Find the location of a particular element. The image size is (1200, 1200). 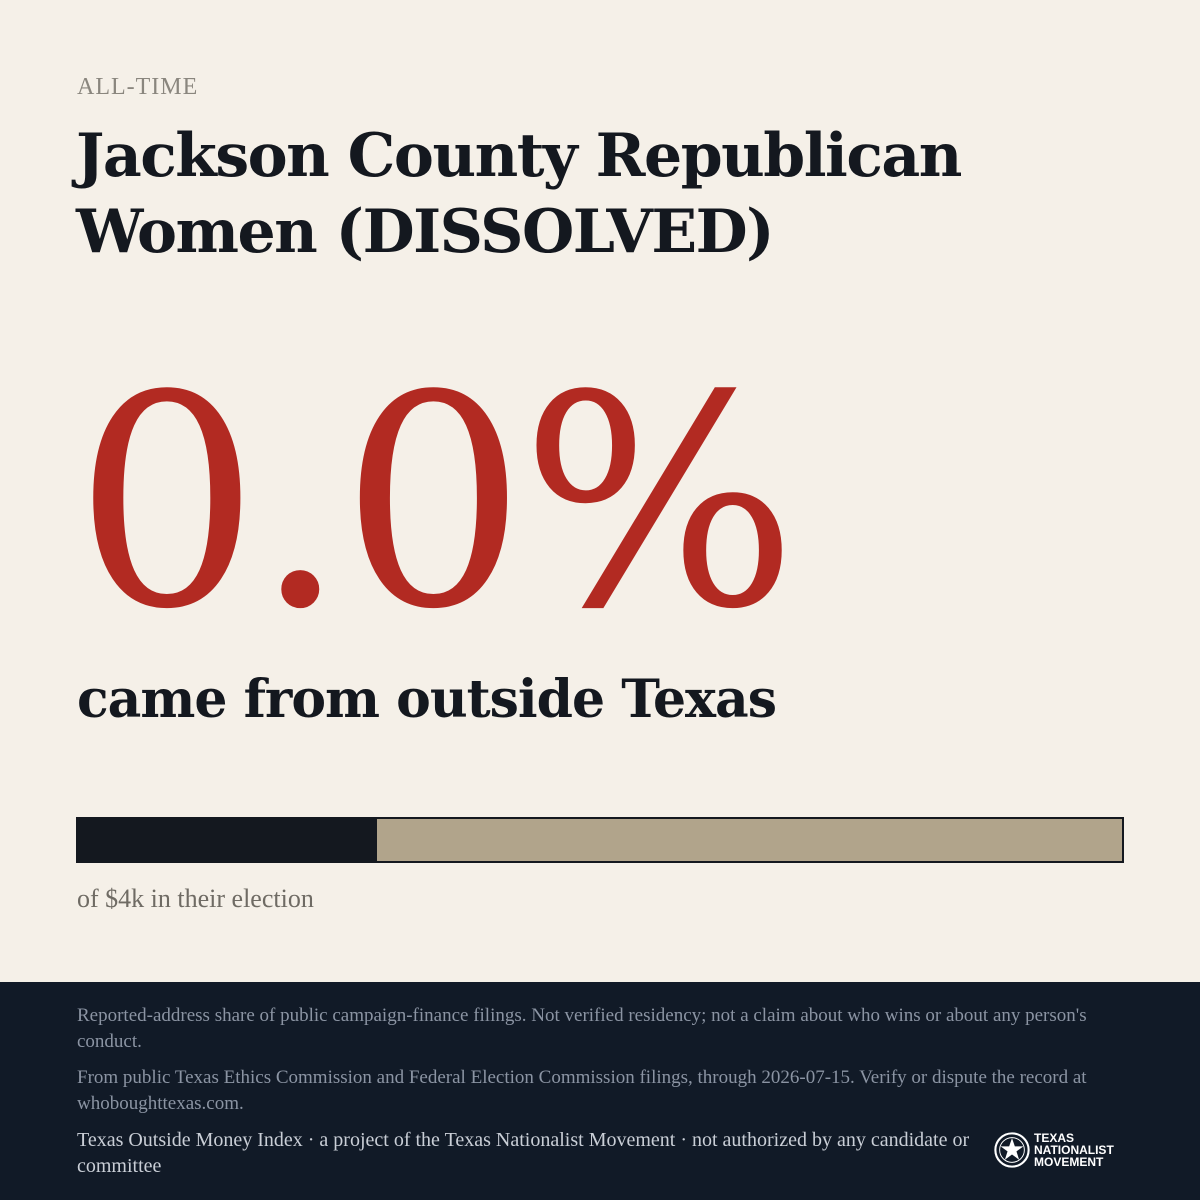

logo-line-2: NATIONALIST is located at coordinates (1074, 1150).